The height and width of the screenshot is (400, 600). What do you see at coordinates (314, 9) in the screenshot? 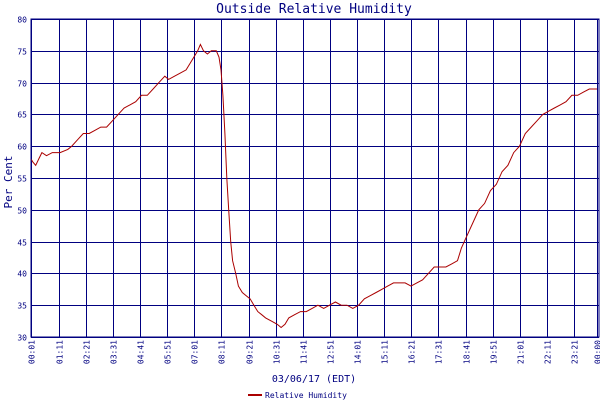
I see `chart-title: Outside Relative Humidity` at bounding box center [314, 9].